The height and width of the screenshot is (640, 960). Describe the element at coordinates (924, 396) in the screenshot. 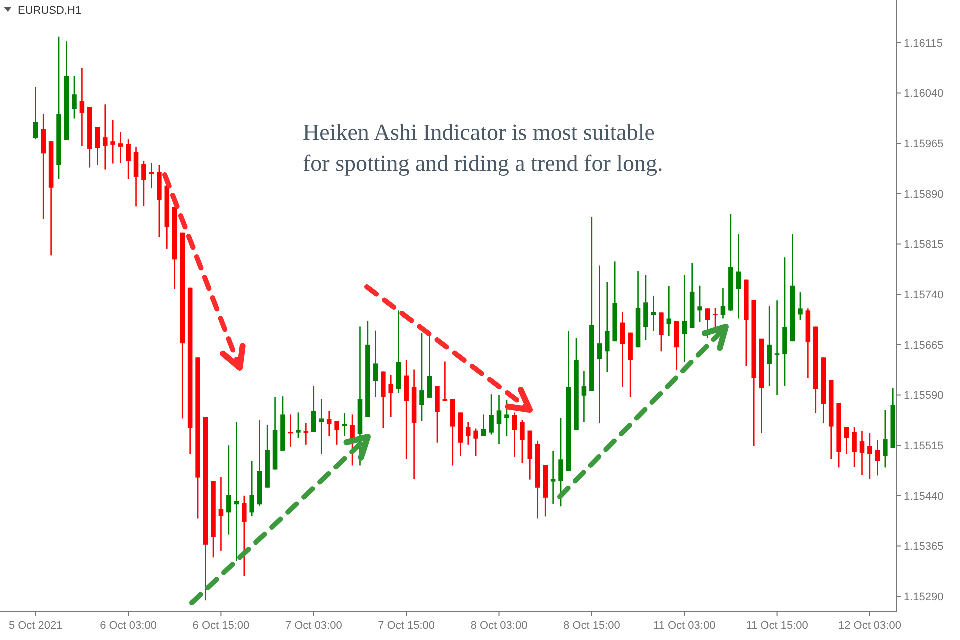

I see `y-tick-label: 1.15590` at that location.